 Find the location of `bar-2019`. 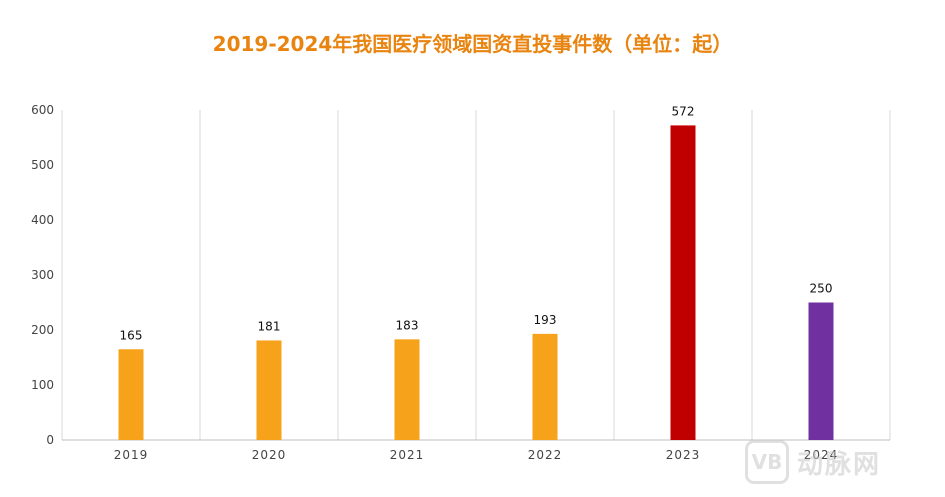

bar-2019 is located at coordinates (131, 394).